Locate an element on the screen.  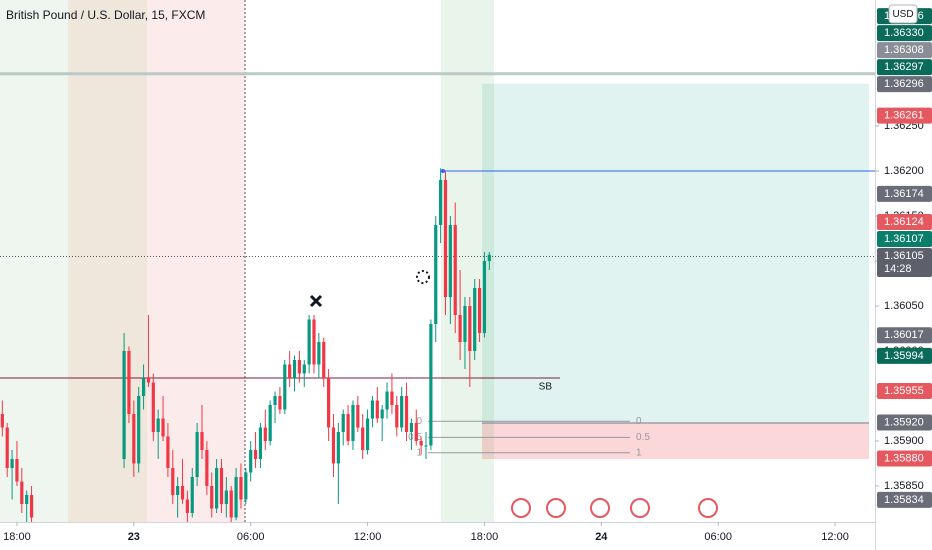
currency-label: USD is located at coordinates (902, 14).